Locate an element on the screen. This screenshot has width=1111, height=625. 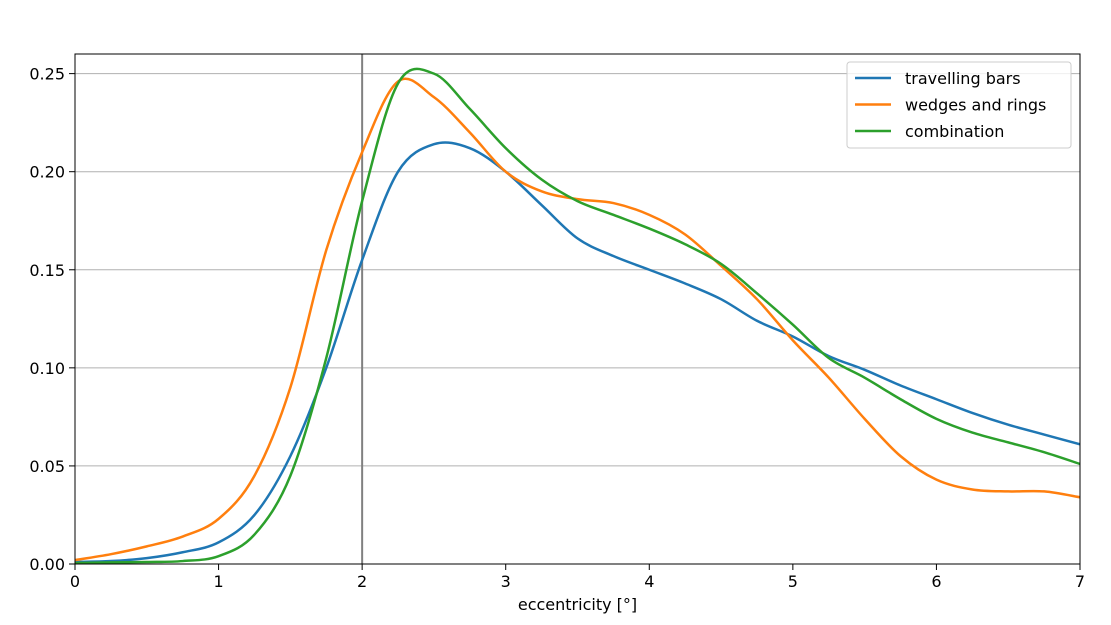
y-tick-label-0: 0.00 is located at coordinates (47, 564).